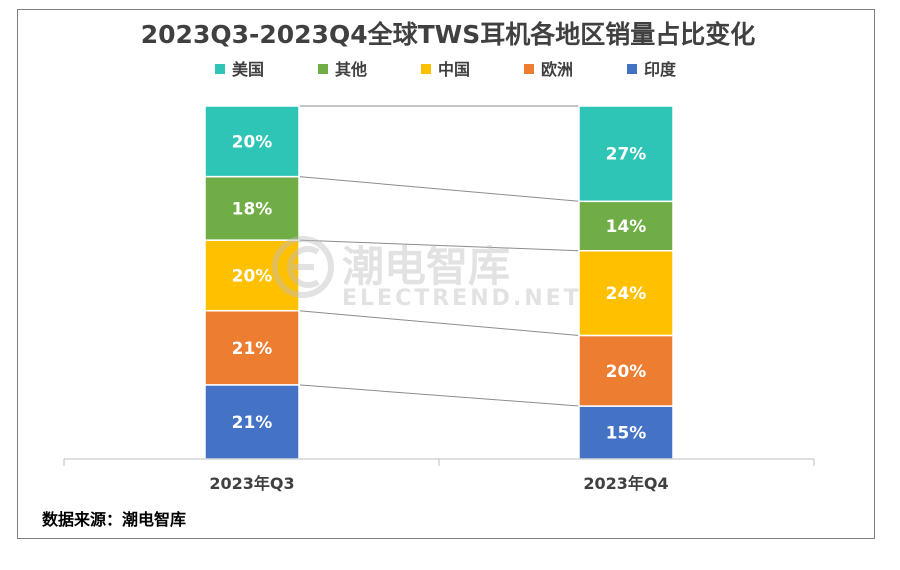 The image size is (900, 570). Describe the element at coordinates (351, 69) in the screenshot. I see `legend-label-1: 其他` at that location.